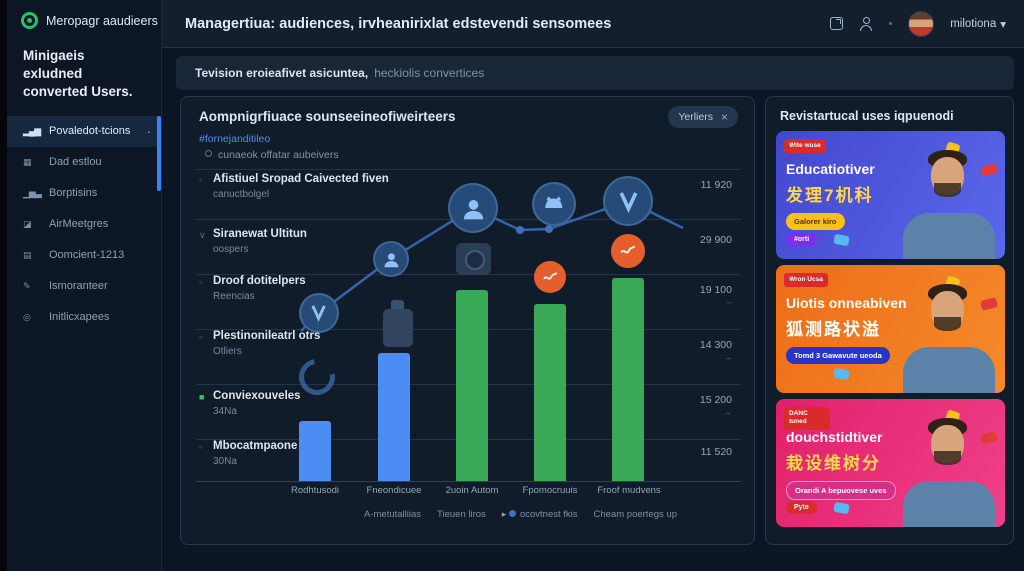 Image resolution: width=1024 pixels, height=571 pixels. What do you see at coordinates (235, 139) in the screenshot?
I see `panel-link: #fornejanditileo` at bounding box center [235, 139].